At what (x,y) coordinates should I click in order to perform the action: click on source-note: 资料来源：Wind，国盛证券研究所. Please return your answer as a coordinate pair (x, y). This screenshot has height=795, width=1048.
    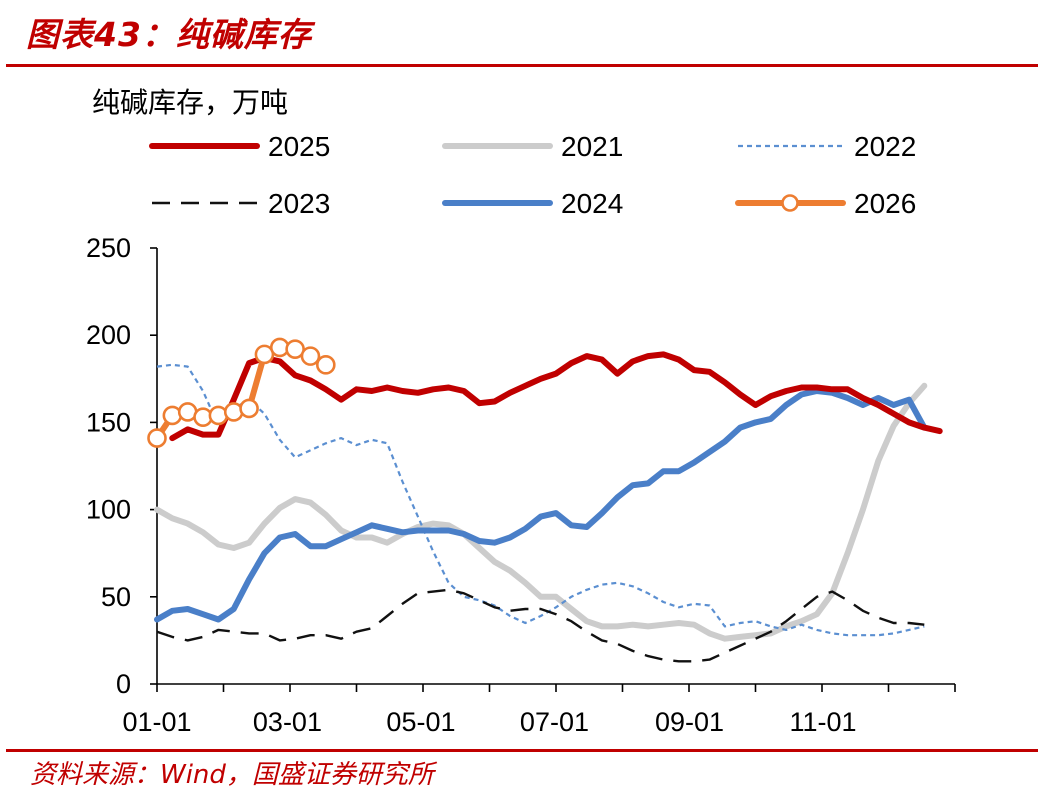
    Looking at the image, I should click on (232, 775).